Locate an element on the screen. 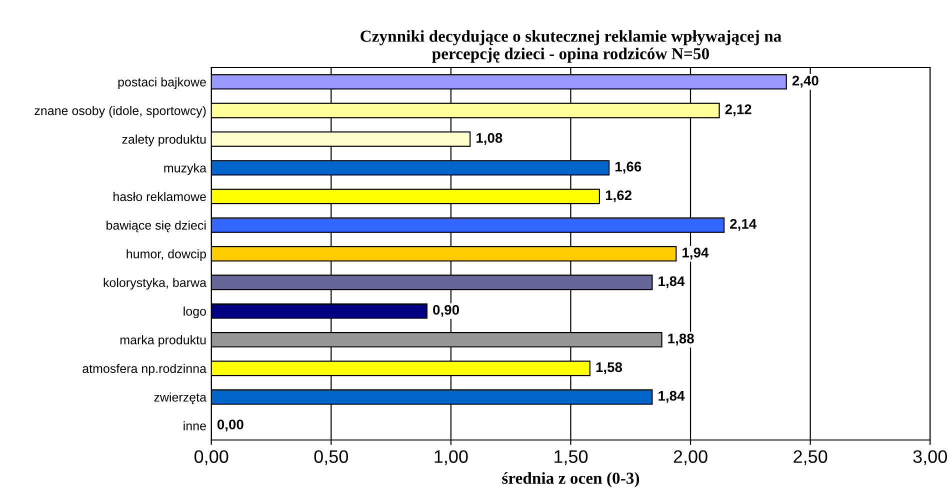  y-tick-label: inne is located at coordinates (195, 425).